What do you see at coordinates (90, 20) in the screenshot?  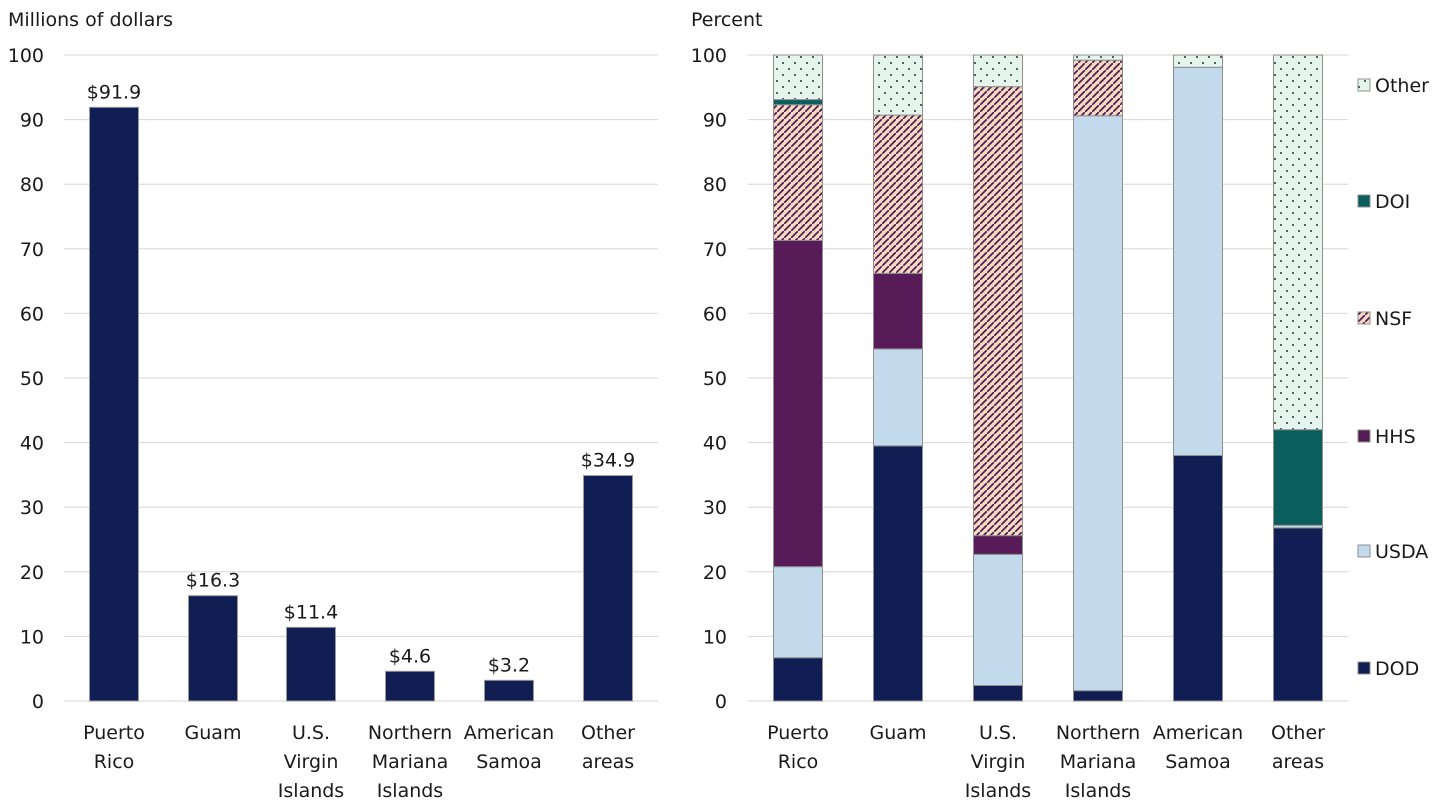 I see `left-y-axis-label: Millions of dollars` at bounding box center [90, 20].